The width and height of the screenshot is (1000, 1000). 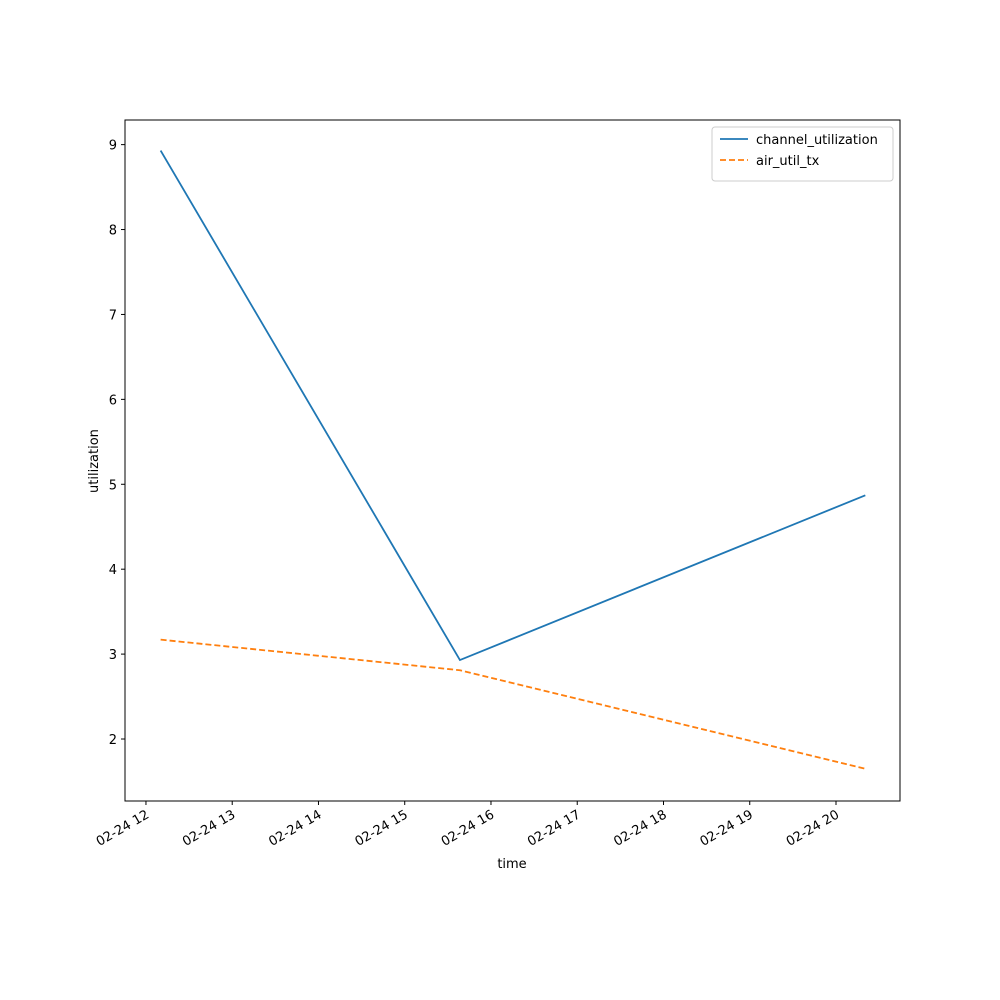 What do you see at coordinates (113, 231) in the screenshot?
I see `y-tick-label: 8` at bounding box center [113, 231].